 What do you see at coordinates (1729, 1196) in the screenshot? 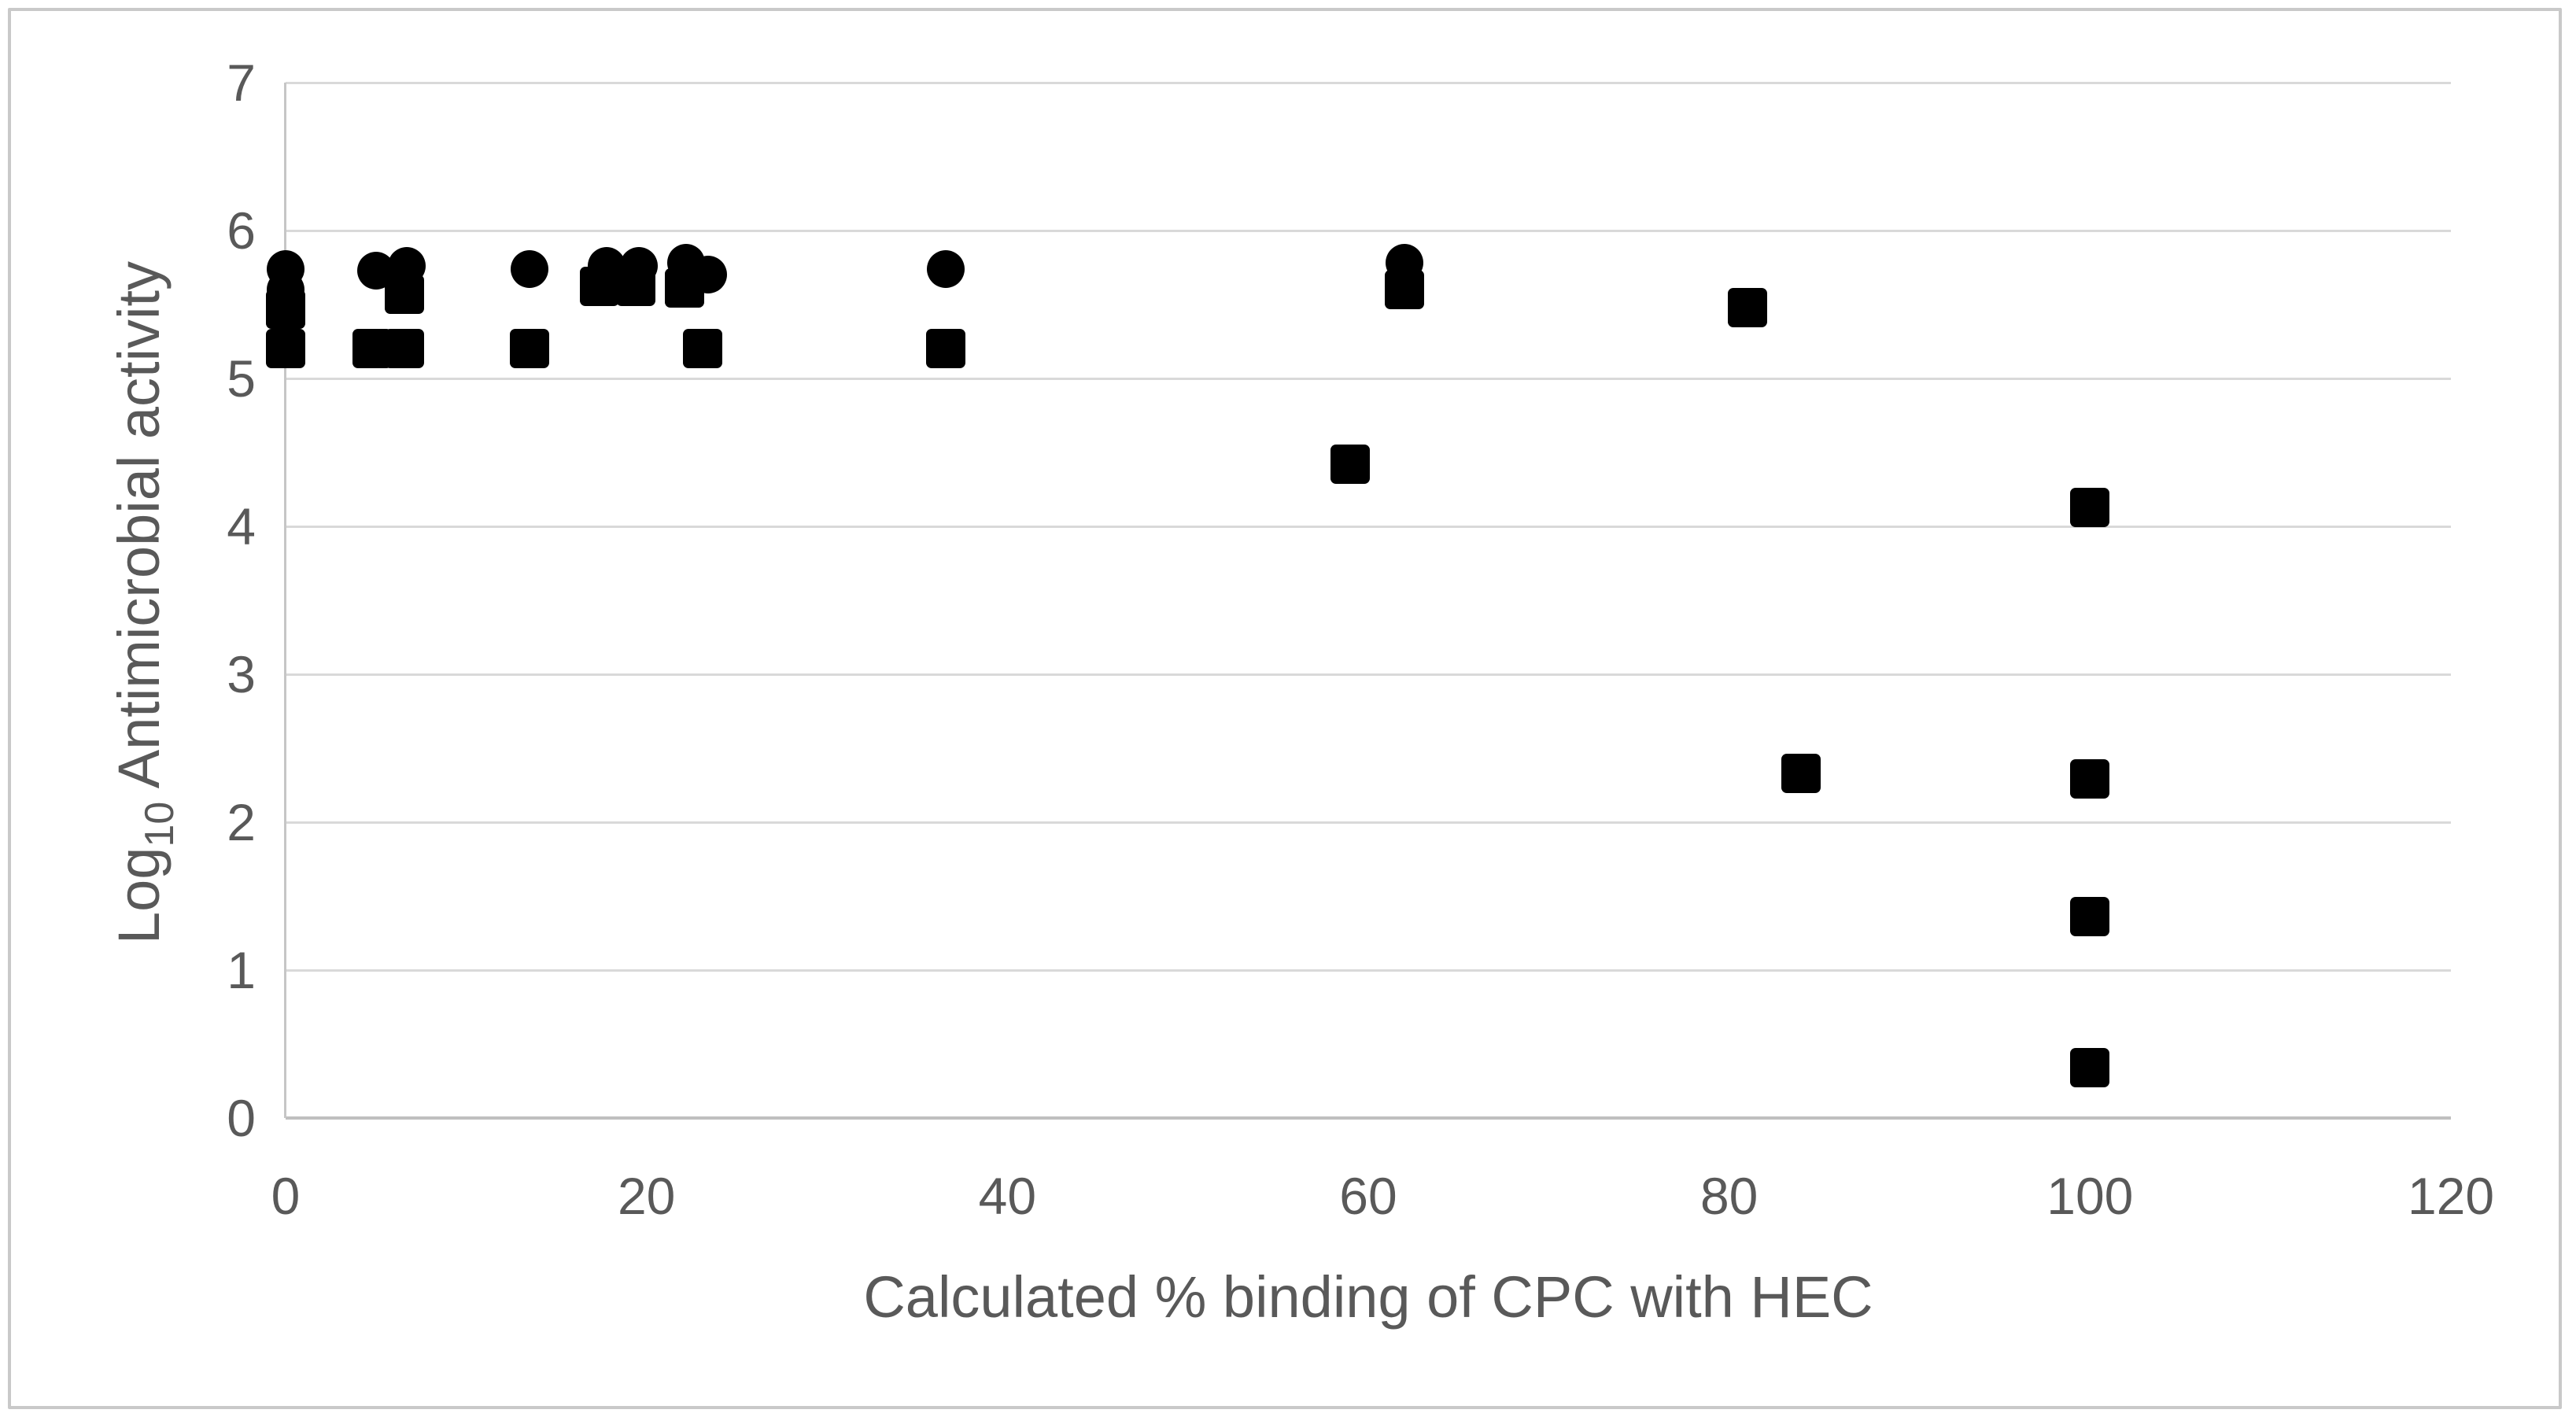
I see `x-tick-label-80: 80` at bounding box center [1729, 1196].